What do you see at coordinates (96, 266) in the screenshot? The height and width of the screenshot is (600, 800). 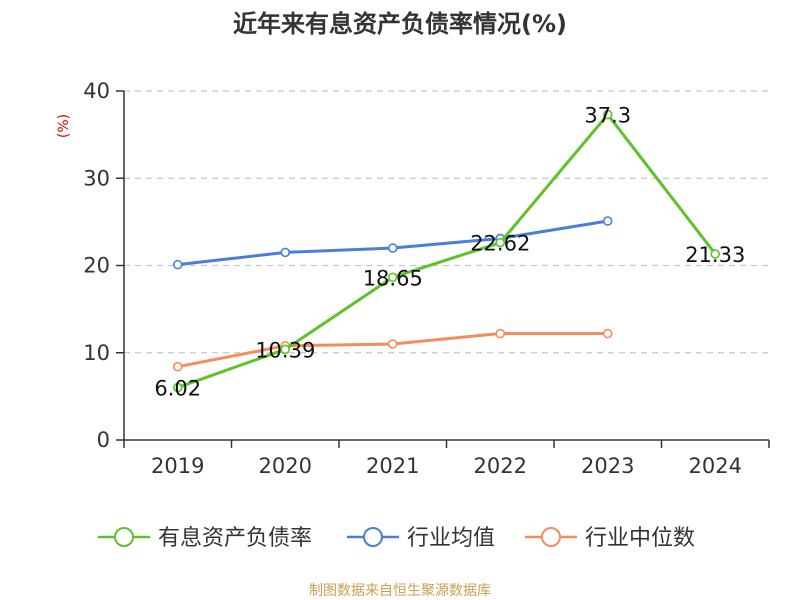 I see `y-tick-label: 20` at bounding box center [96, 266].